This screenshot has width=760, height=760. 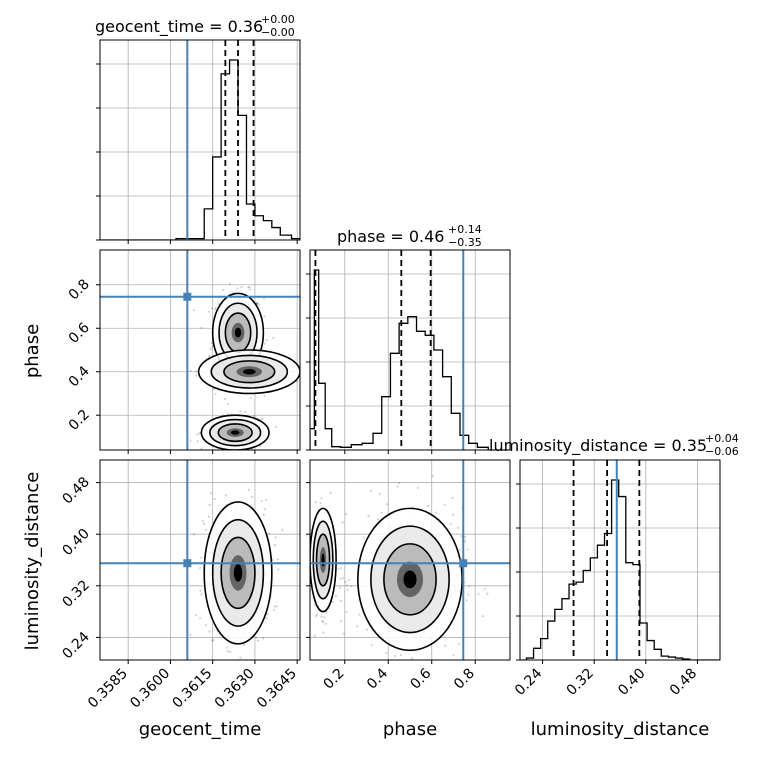 I want to click on histogram-luminosity_distance, so click(x=620, y=569).